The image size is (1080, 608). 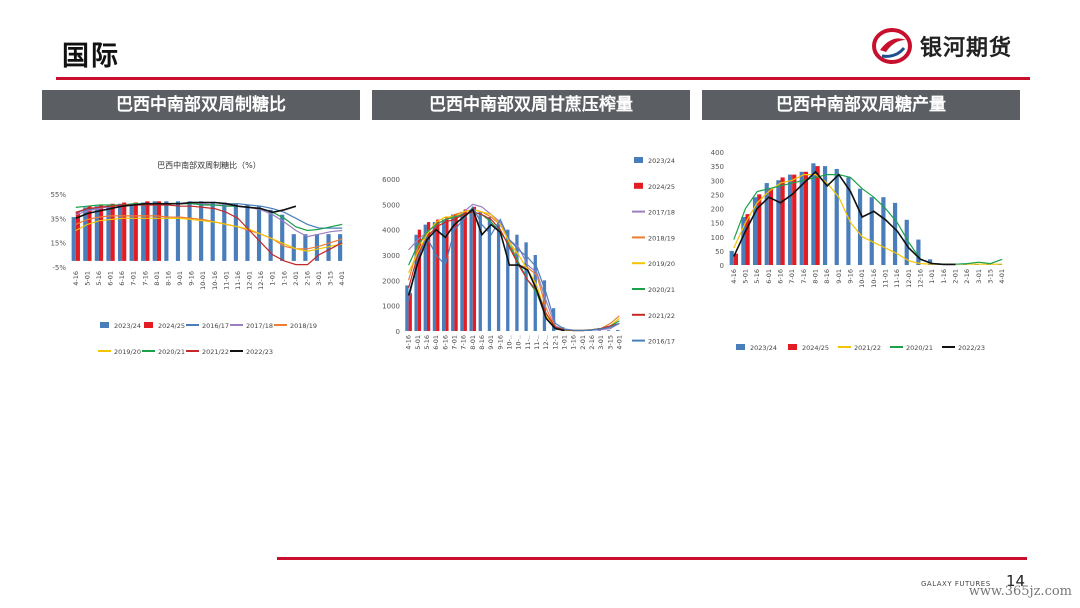 What do you see at coordinates (215, 352) in the screenshot?
I see `legend-label: 2021/22` at bounding box center [215, 352].